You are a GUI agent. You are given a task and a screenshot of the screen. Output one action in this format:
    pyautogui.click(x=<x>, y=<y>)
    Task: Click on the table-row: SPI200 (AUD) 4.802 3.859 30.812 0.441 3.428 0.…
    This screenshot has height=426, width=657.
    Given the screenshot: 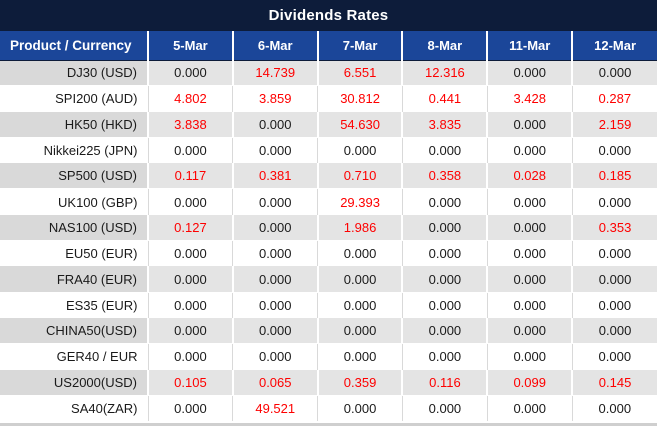 What is the action you would take?
    pyautogui.click(x=328, y=98)
    